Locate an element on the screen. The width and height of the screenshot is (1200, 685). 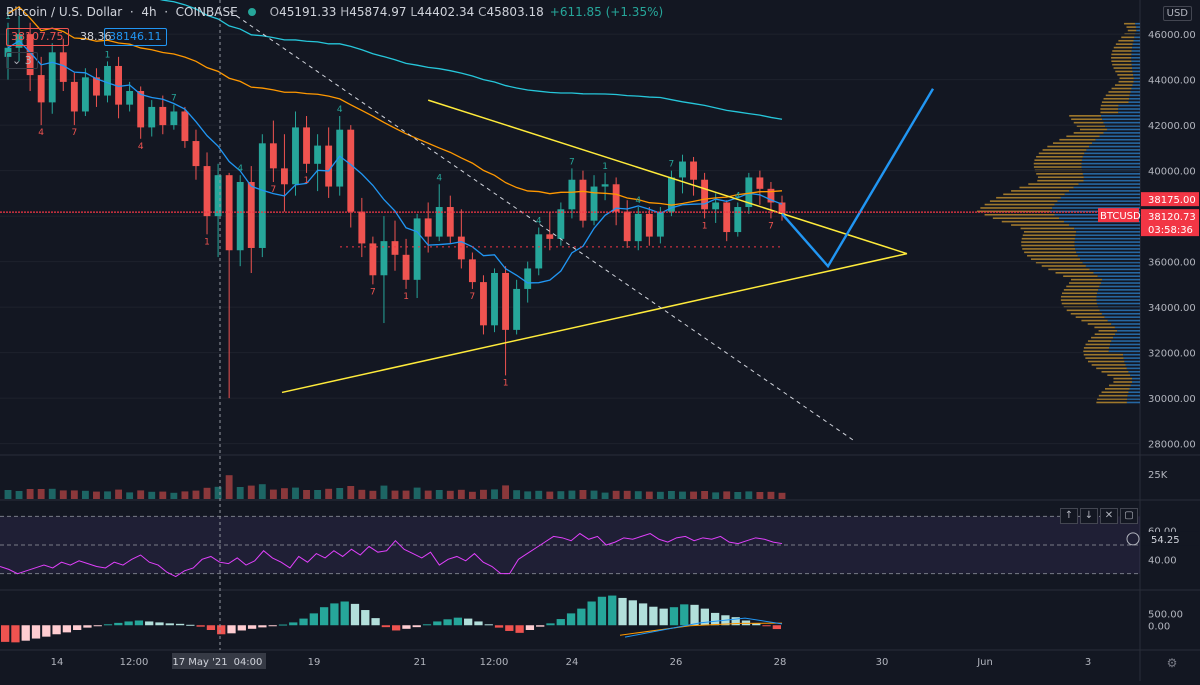
last-price-badge: 38120.73 is located at coordinates (1172, 217).